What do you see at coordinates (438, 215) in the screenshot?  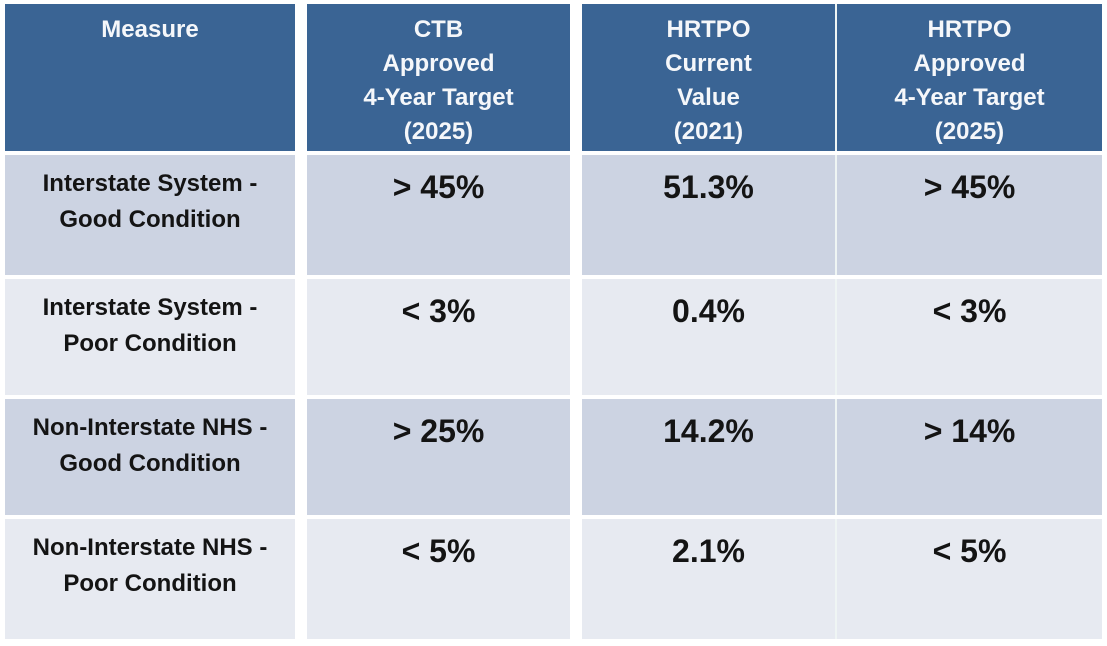 I see `ctb-target-cell: > 45%` at bounding box center [438, 215].